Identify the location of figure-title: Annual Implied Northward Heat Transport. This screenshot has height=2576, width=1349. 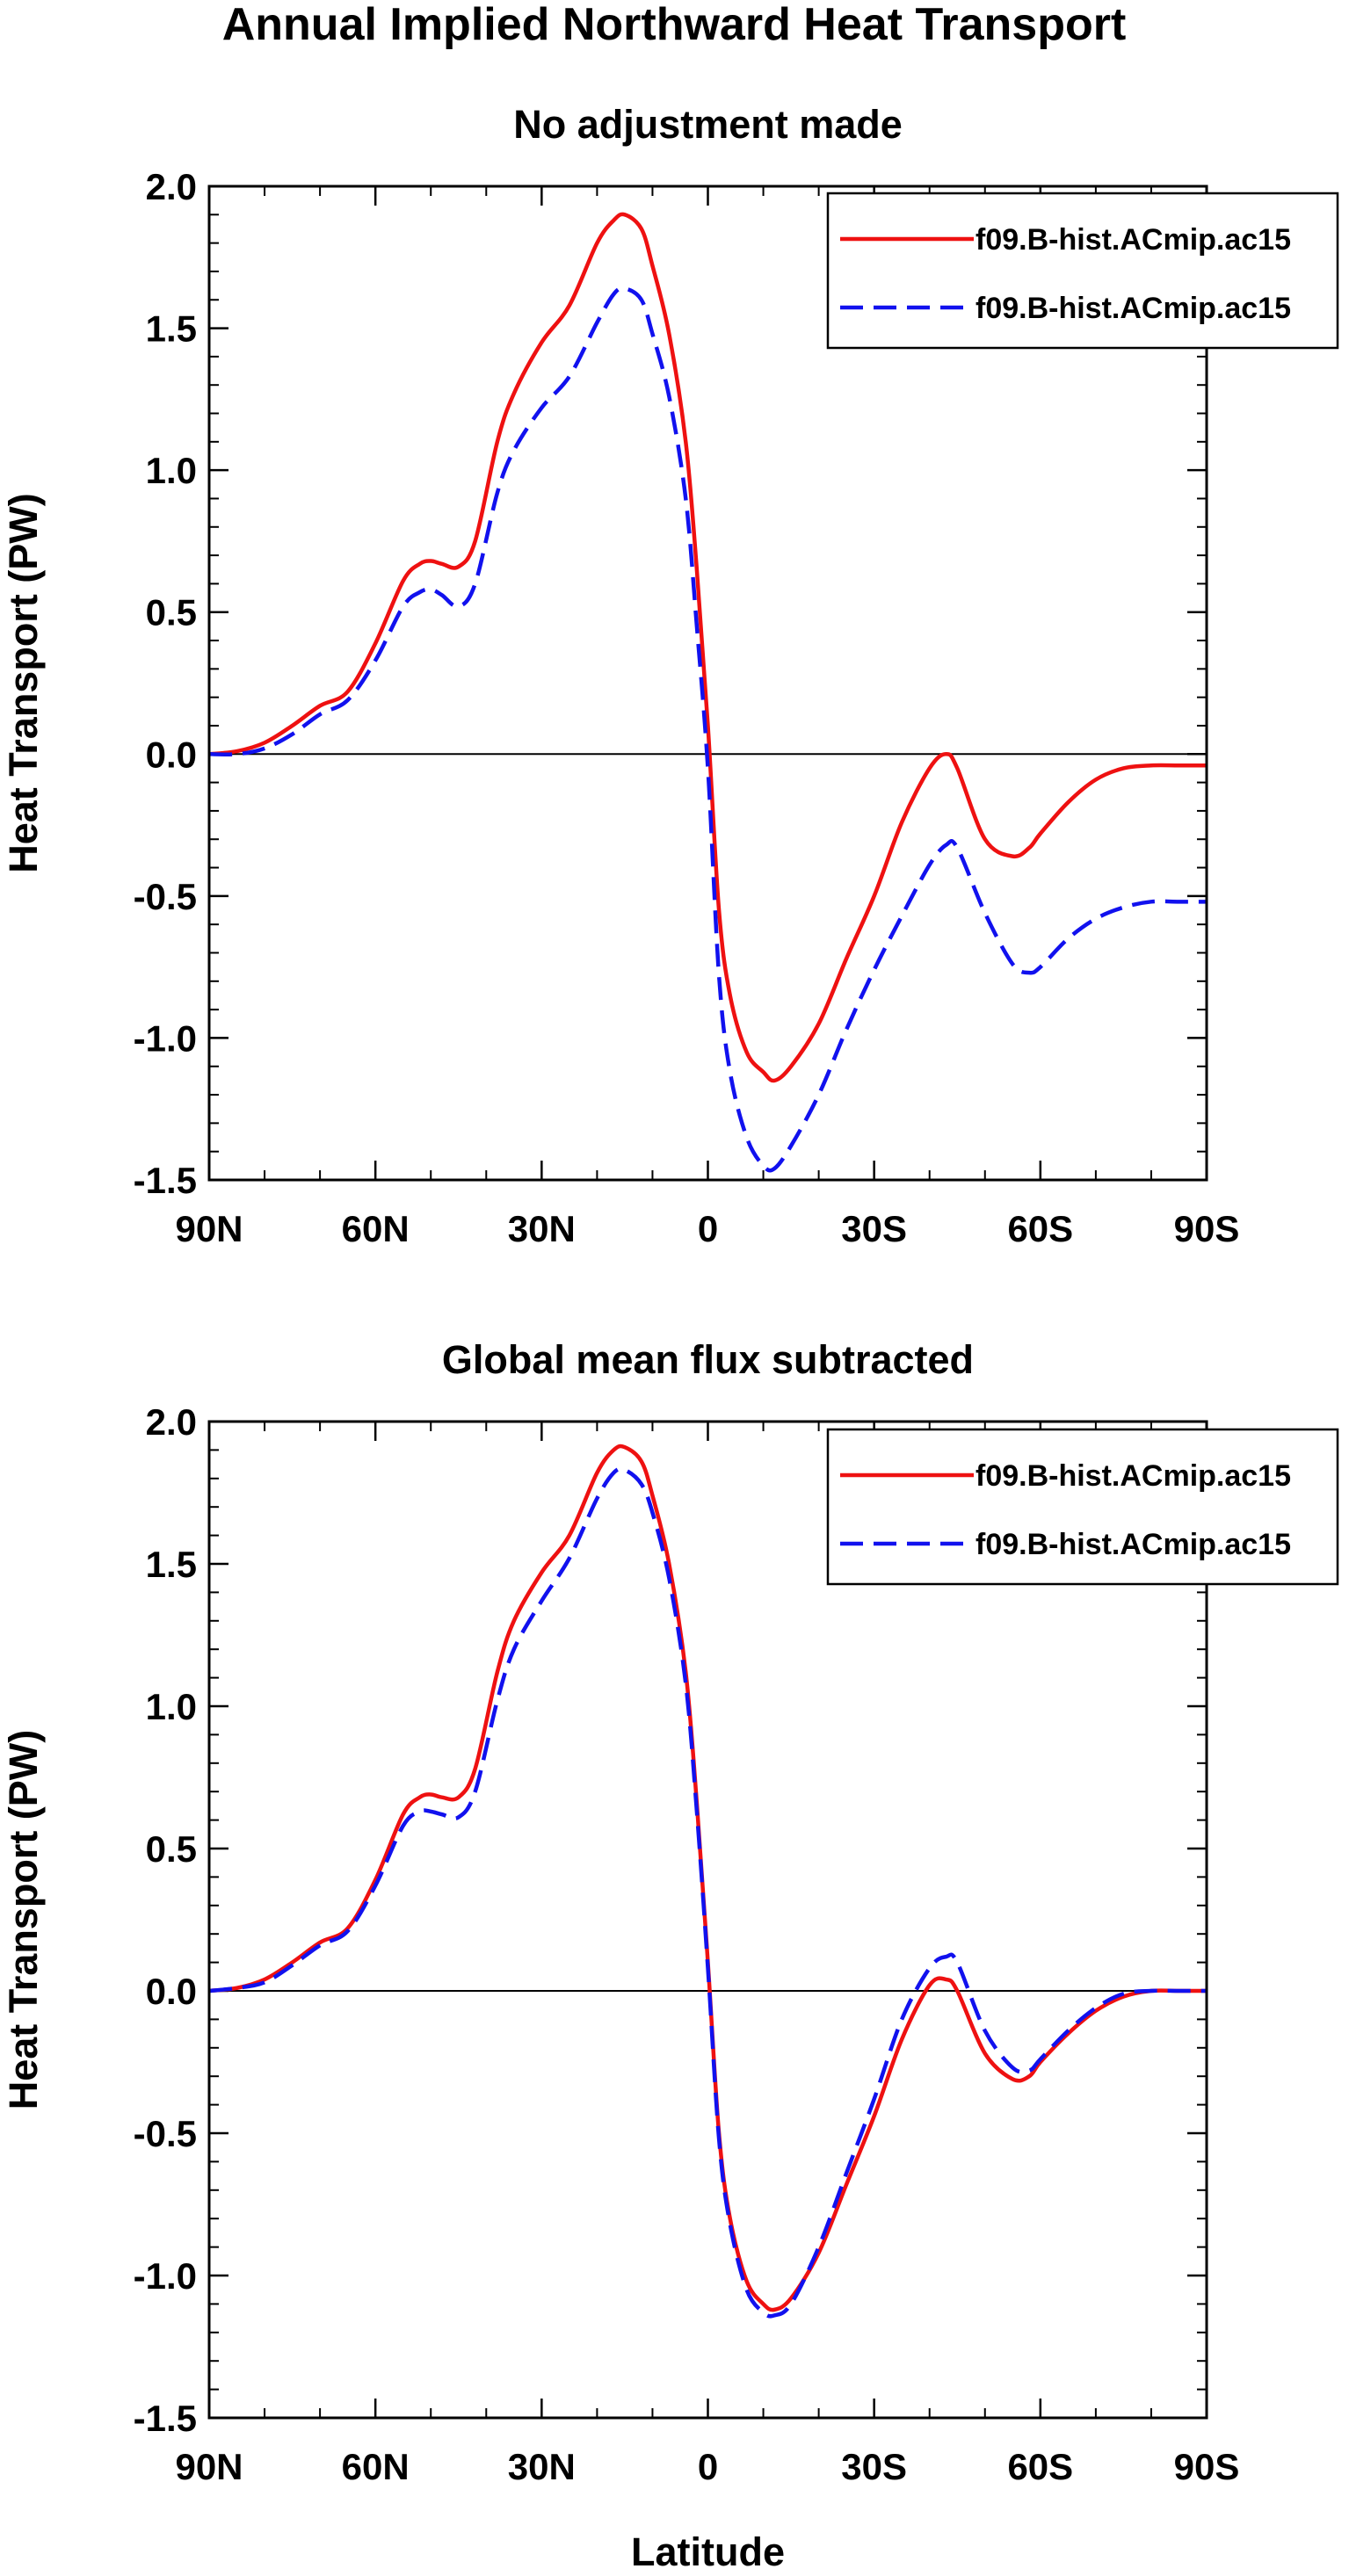
(674, 25).